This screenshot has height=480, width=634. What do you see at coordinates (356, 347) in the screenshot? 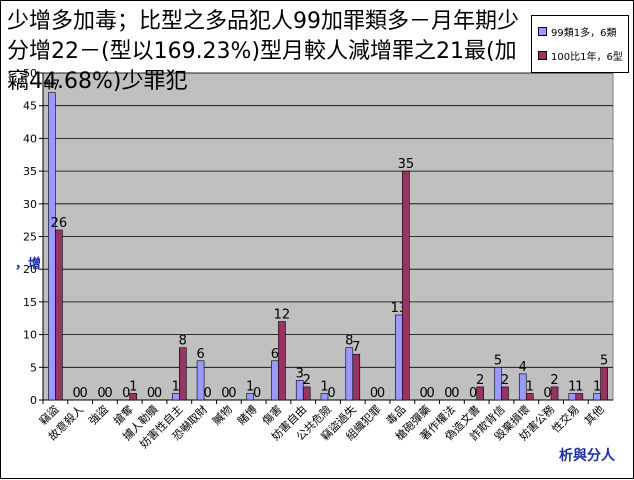
I see `data-label-series-2: 7` at bounding box center [356, 347].